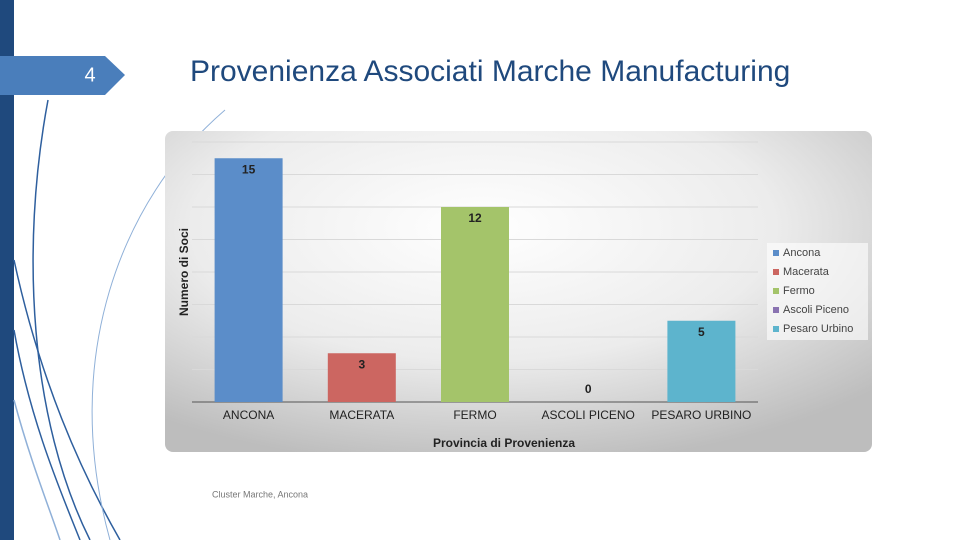 The image size is (960, 540). What do you see at coordinates (588, 389) in the screenshot?
I see `data-label: 0` at bounding box center [588, 389].